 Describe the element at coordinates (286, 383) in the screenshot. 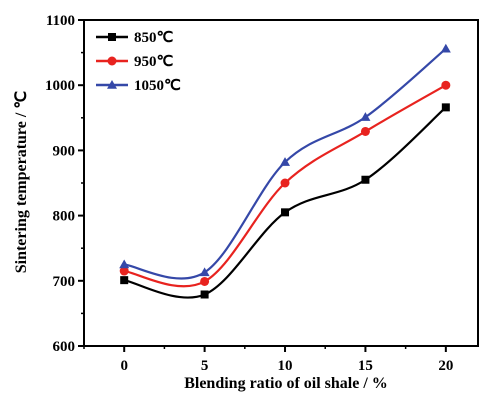

I see `x-axis-title: Blending ratio of oil shale / %` at that location.